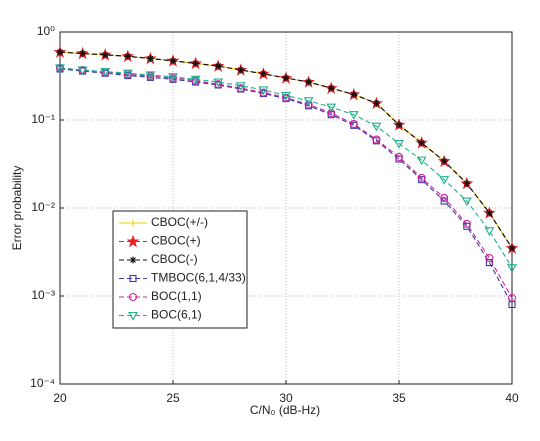  I want to click on legend-label: CBOC(+/-), so click(179, 222).